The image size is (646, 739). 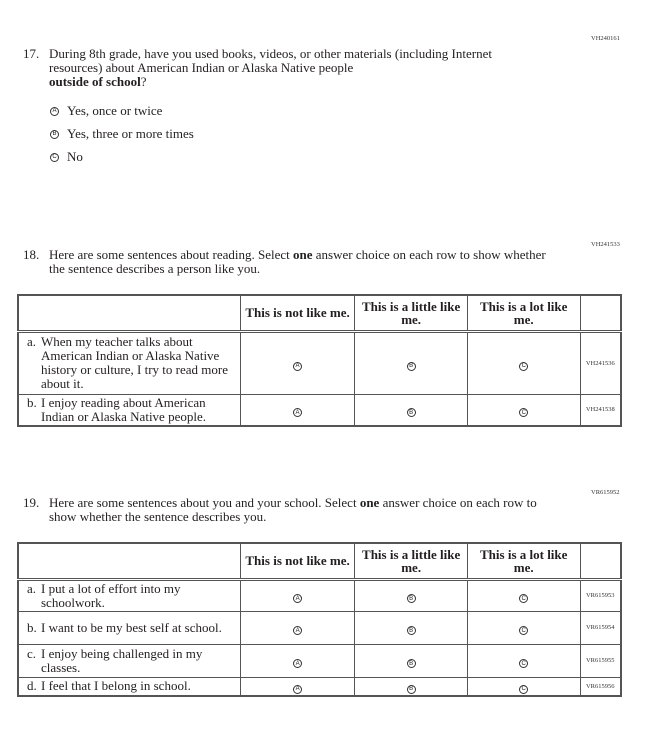 What do you see at coordinates (116, 686) in the screenshot?
I see `statement-text: I feel that I belong in school.` at bounding box center [116, 686].